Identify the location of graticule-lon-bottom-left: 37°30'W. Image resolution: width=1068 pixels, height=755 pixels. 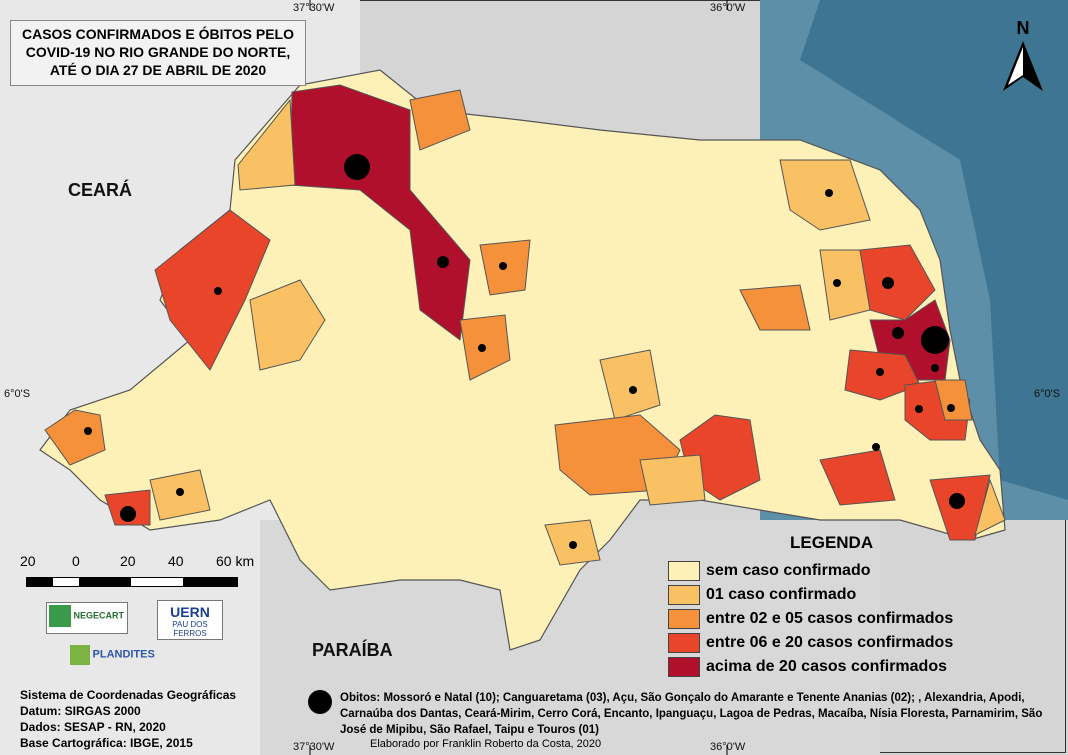
(314, 747).